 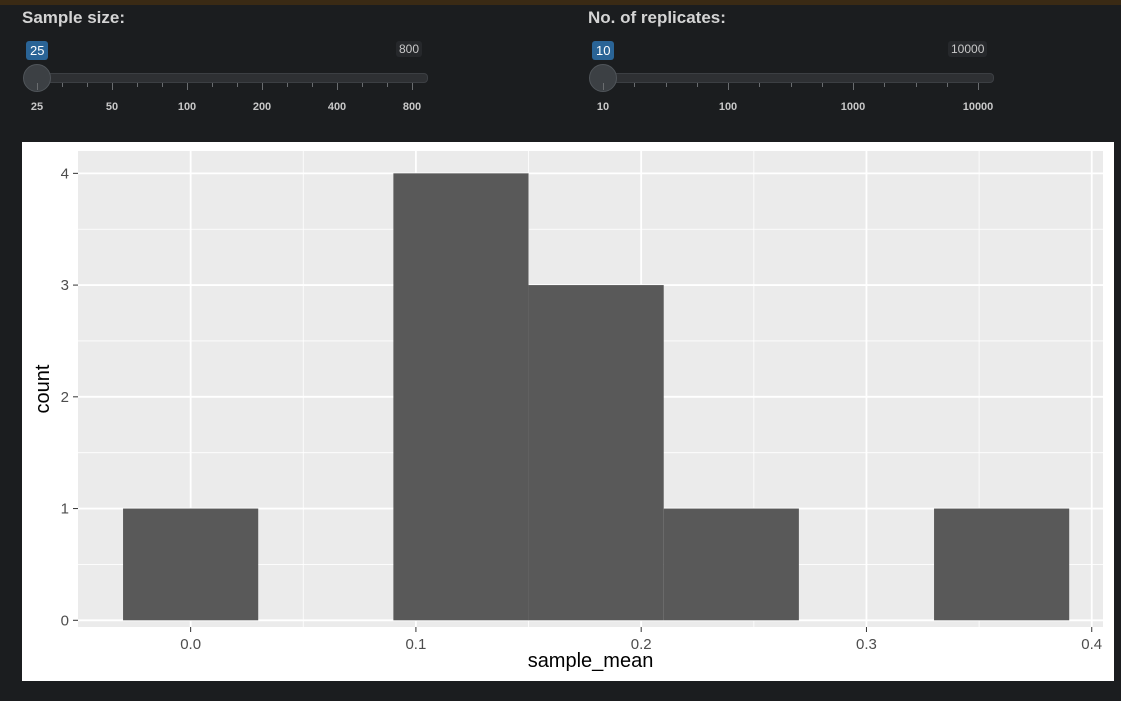 What do you see at coordinates (657, 17) in the screenshot?
I see `replicates-label: No. of replicates:` at bounding box center [657, 17].